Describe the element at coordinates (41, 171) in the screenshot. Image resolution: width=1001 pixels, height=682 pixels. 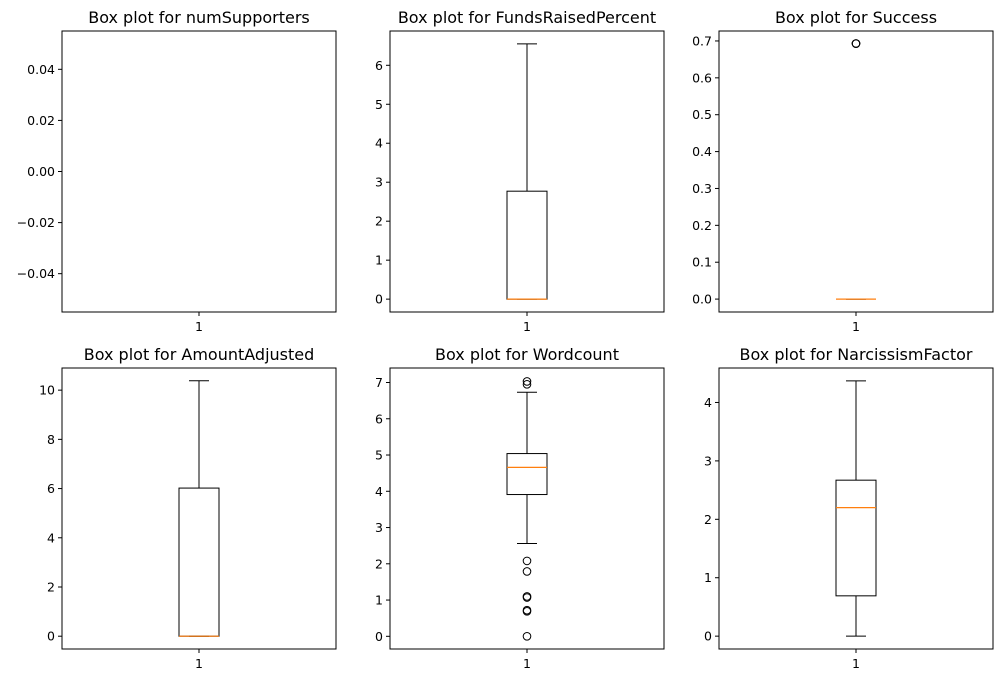
I see `y-tick-label: 0.00` at that location.